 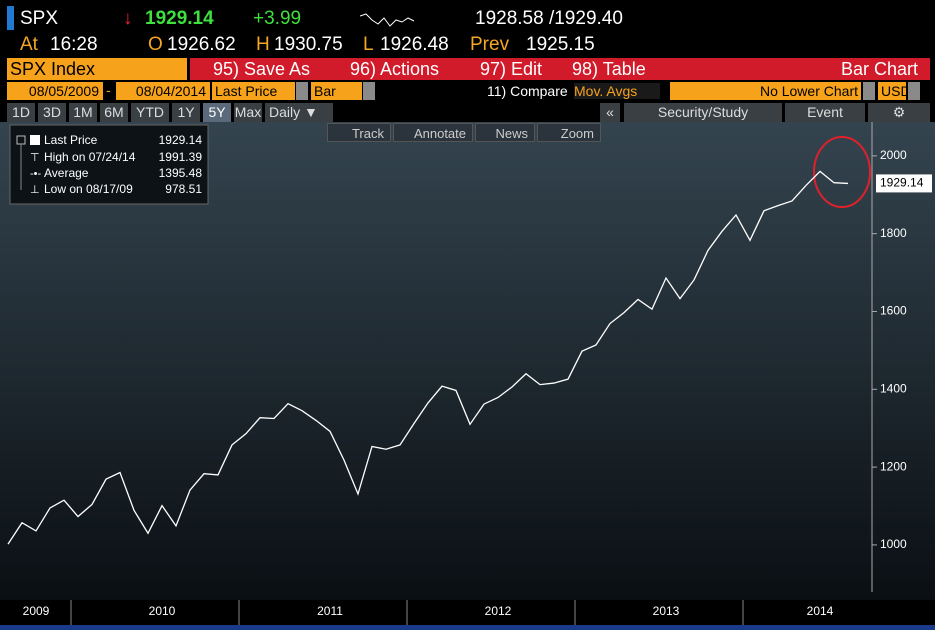 What do you see at coordinates (894, 91) in the screenshot?
I see `currency: USD` at bounding box center [894, 91].